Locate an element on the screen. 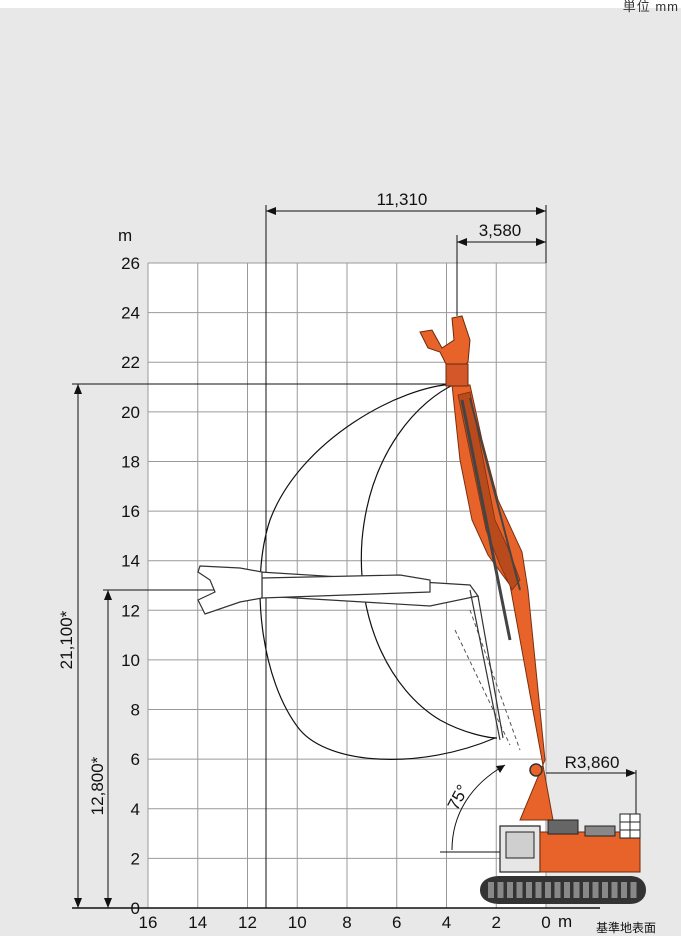 The height and width of the screenshot is (936, 681). y-tick-label: 26 is located at coordinates (130, 263).